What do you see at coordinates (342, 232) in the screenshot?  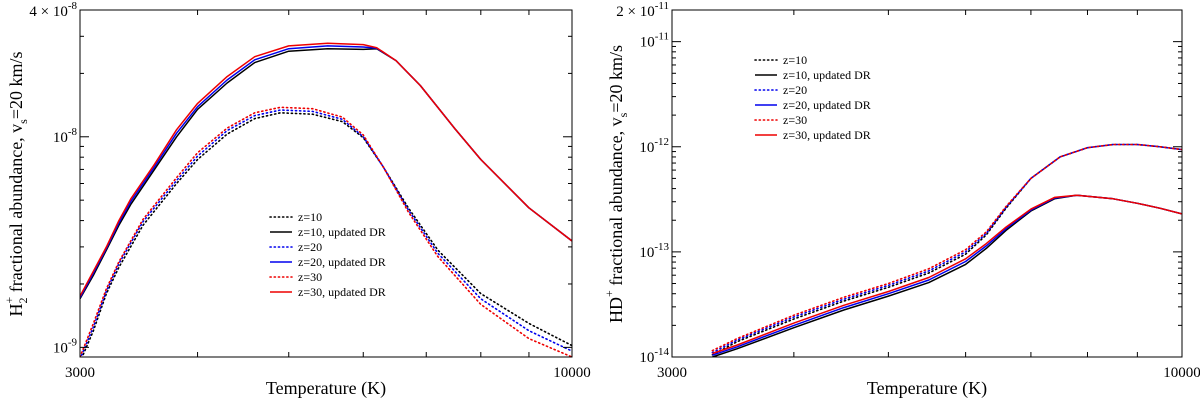 I see `left-legend-label-1: z=10, updated DR` at bounding box center [342, 232].